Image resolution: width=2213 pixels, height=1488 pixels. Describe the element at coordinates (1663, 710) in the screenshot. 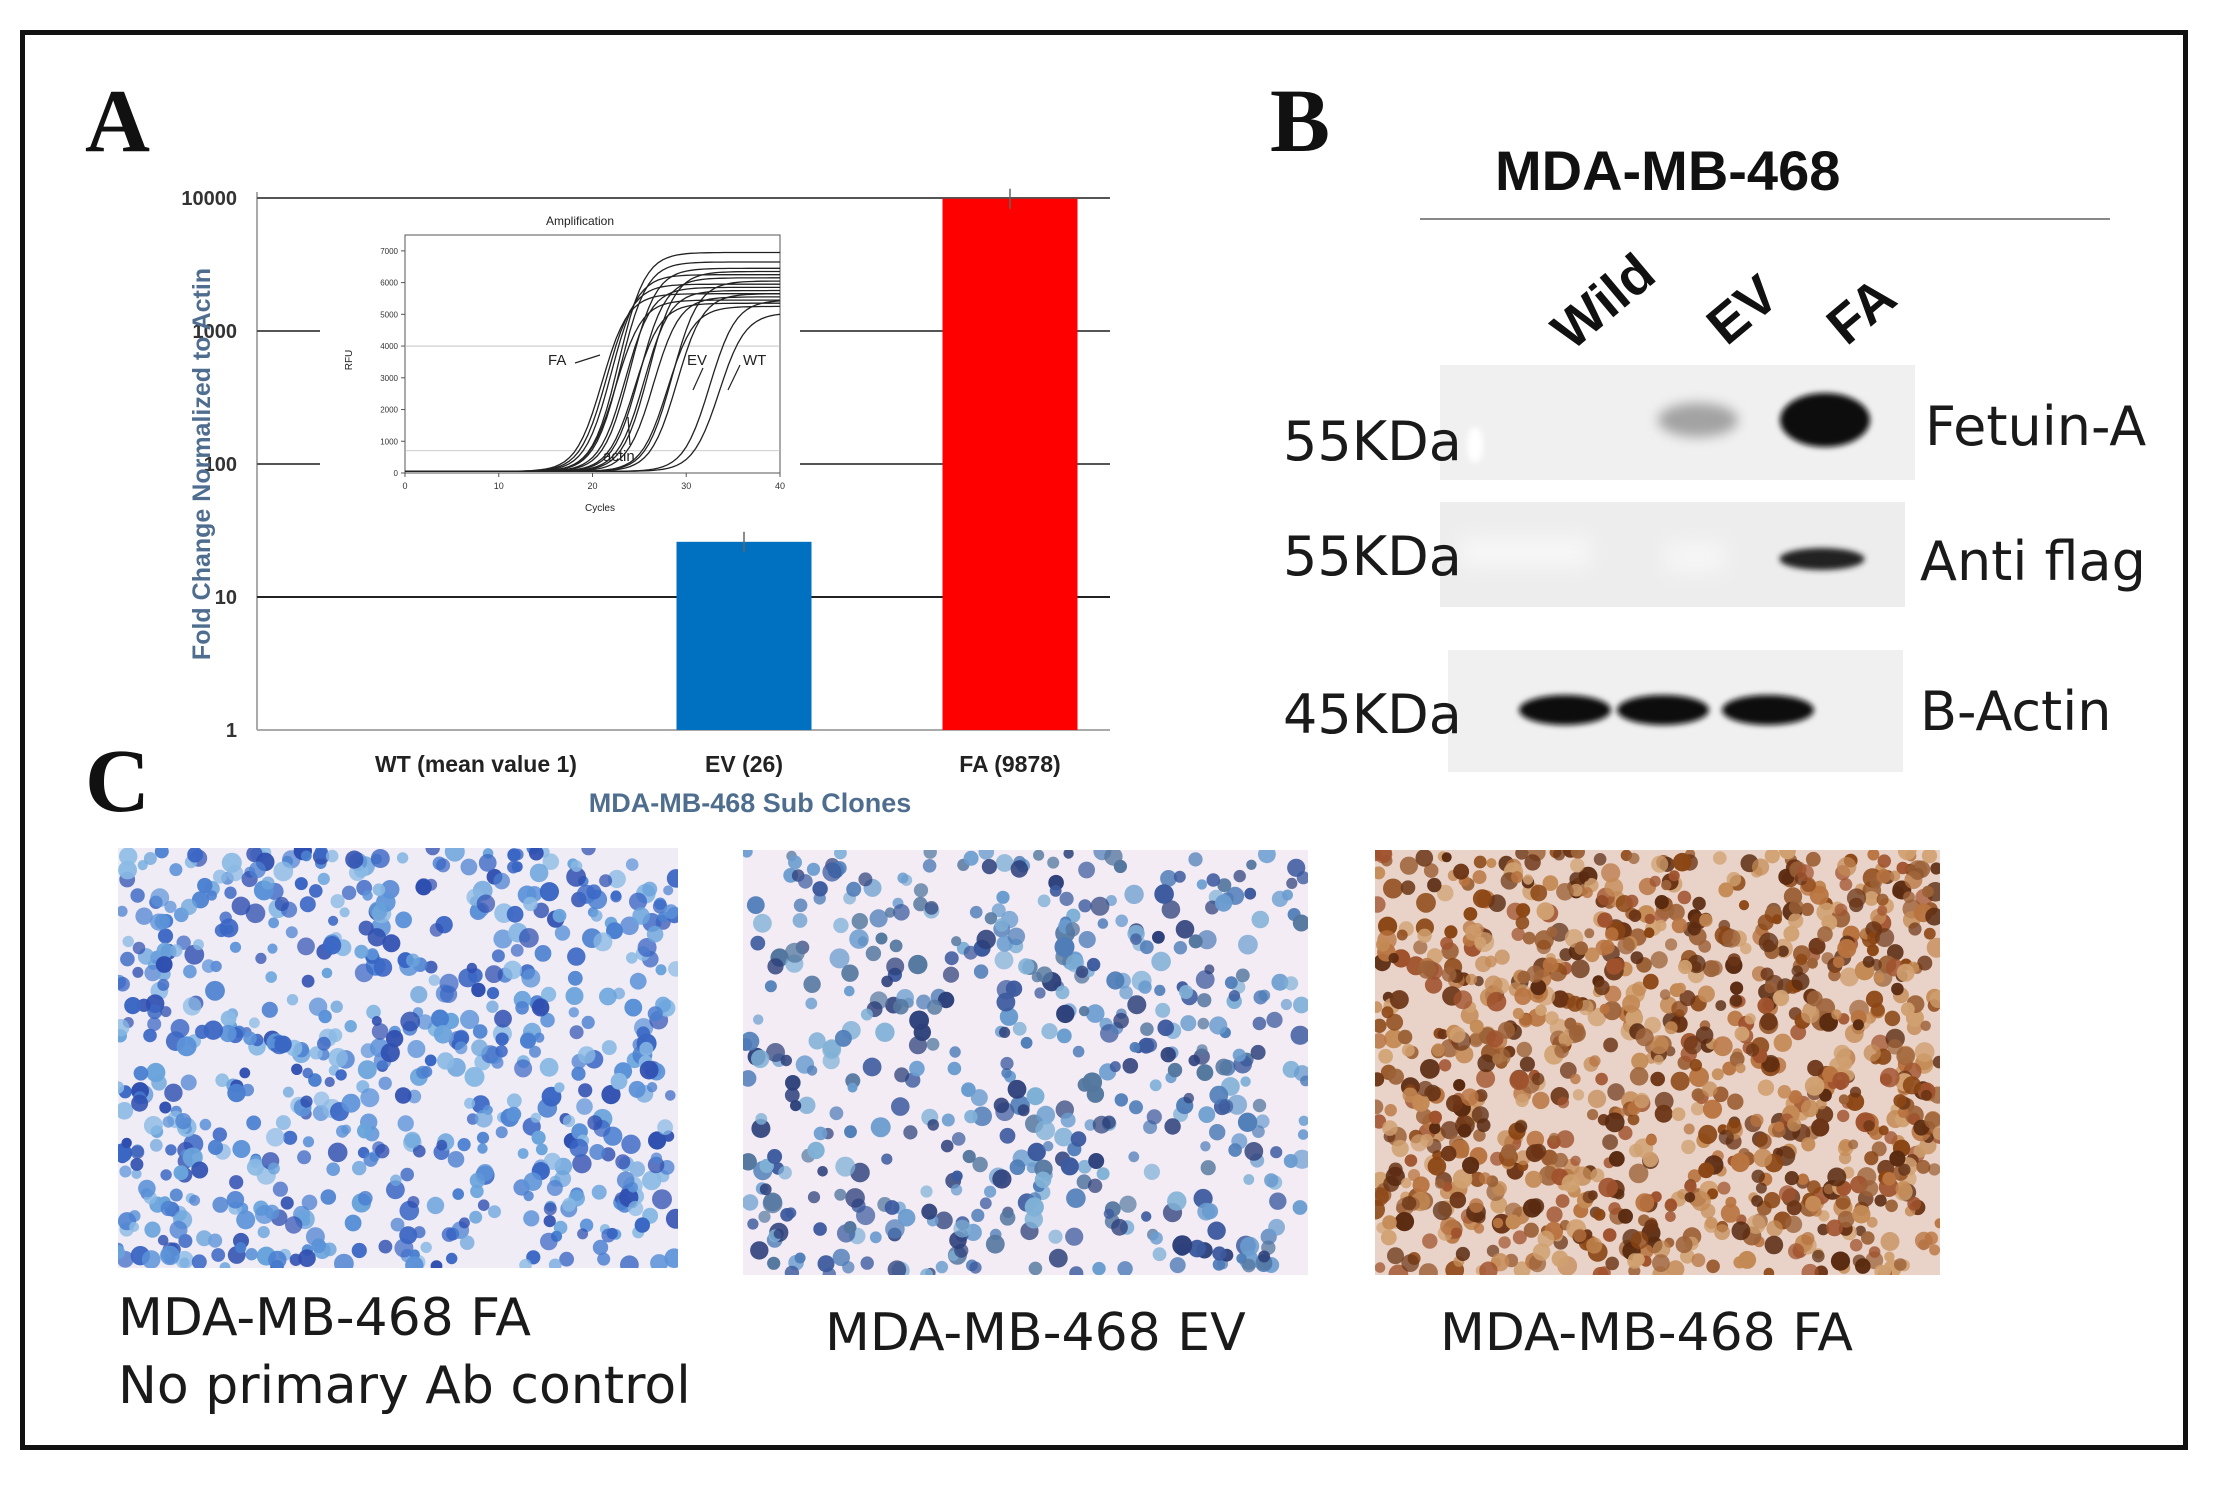

I see `blot-band` at that location.